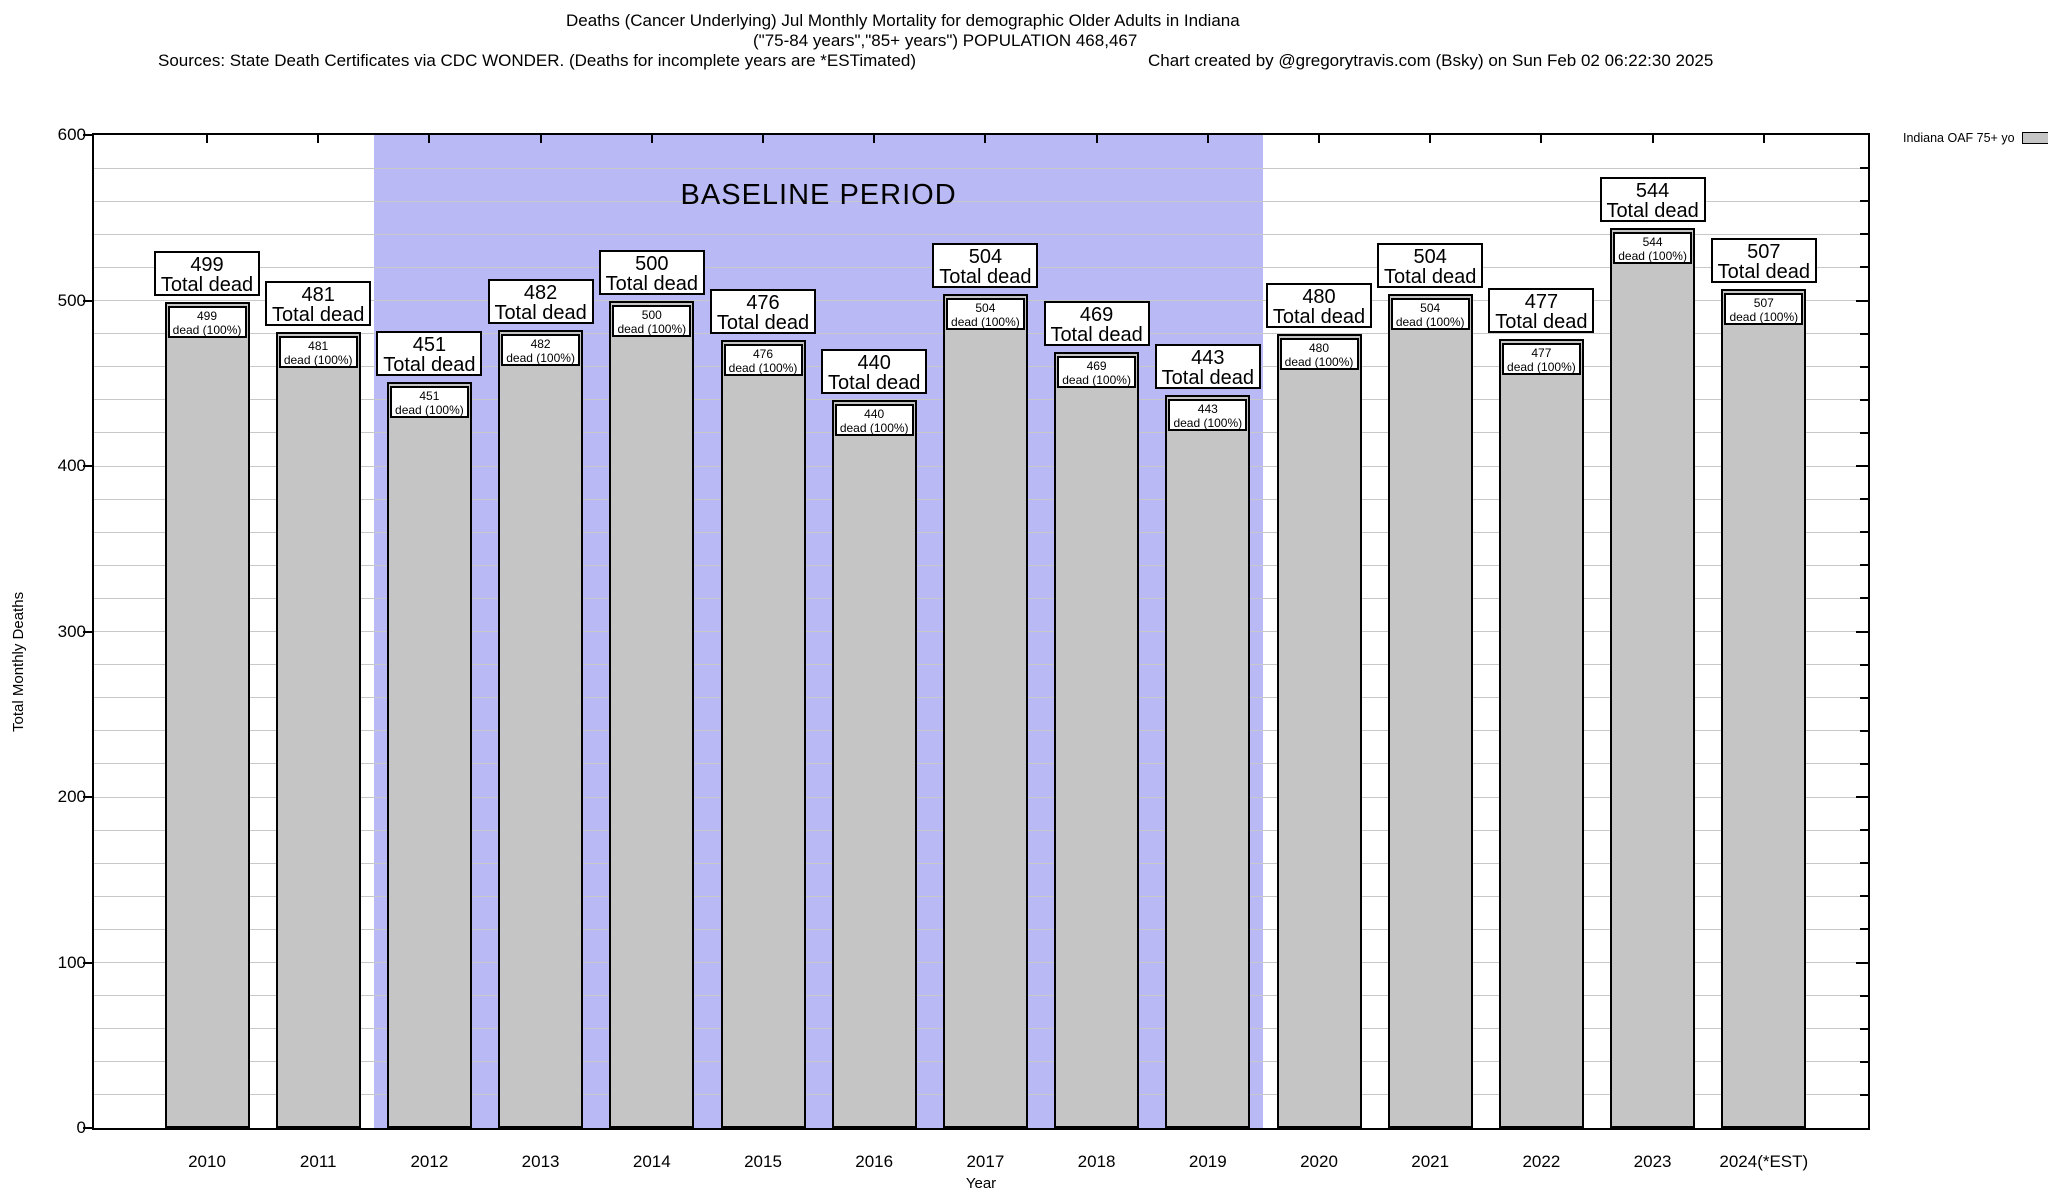 The width and height of the screenshot is (2048, 1200). What do you see at coordinates (1096, 314) in the screenshot?
I see `bar-total-value: 469` at bounding box center [1096, 314].